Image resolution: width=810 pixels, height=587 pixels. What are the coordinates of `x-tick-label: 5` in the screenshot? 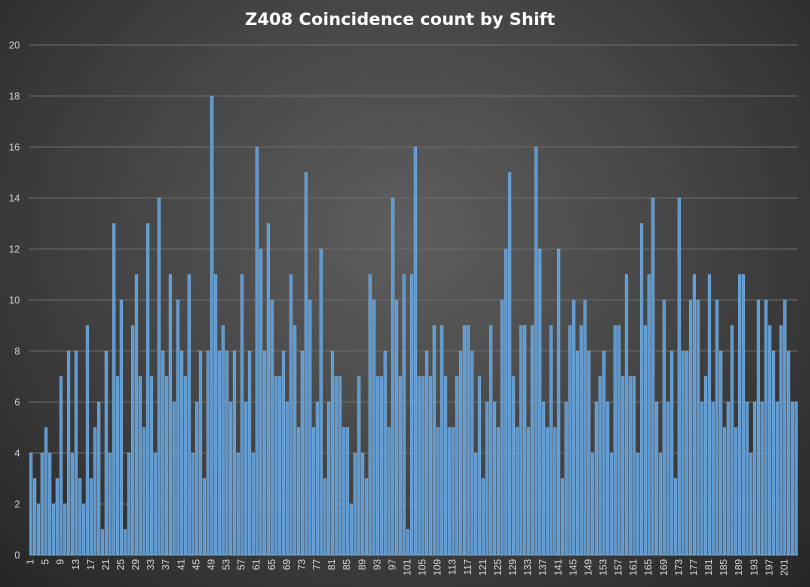 It's located at (46, 562).